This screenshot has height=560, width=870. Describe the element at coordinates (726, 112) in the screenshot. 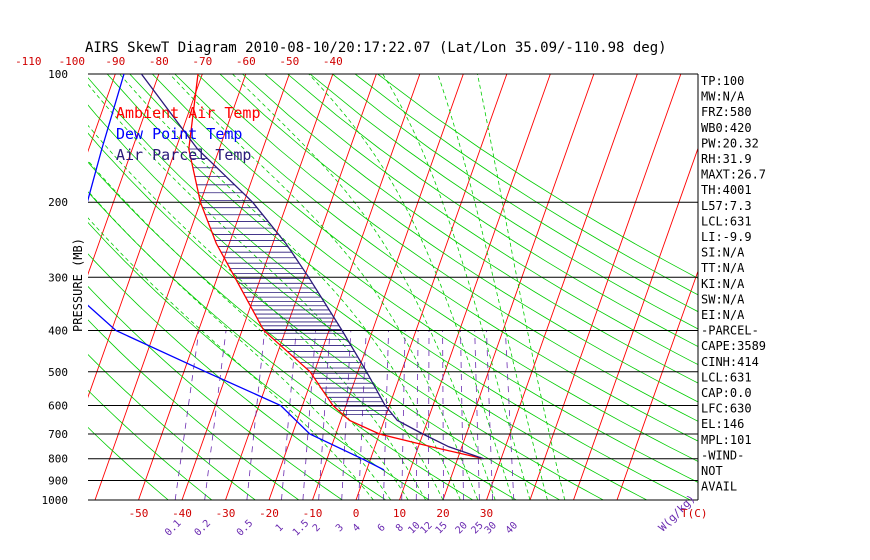

I see `index-label: FRZ:580` at that location.